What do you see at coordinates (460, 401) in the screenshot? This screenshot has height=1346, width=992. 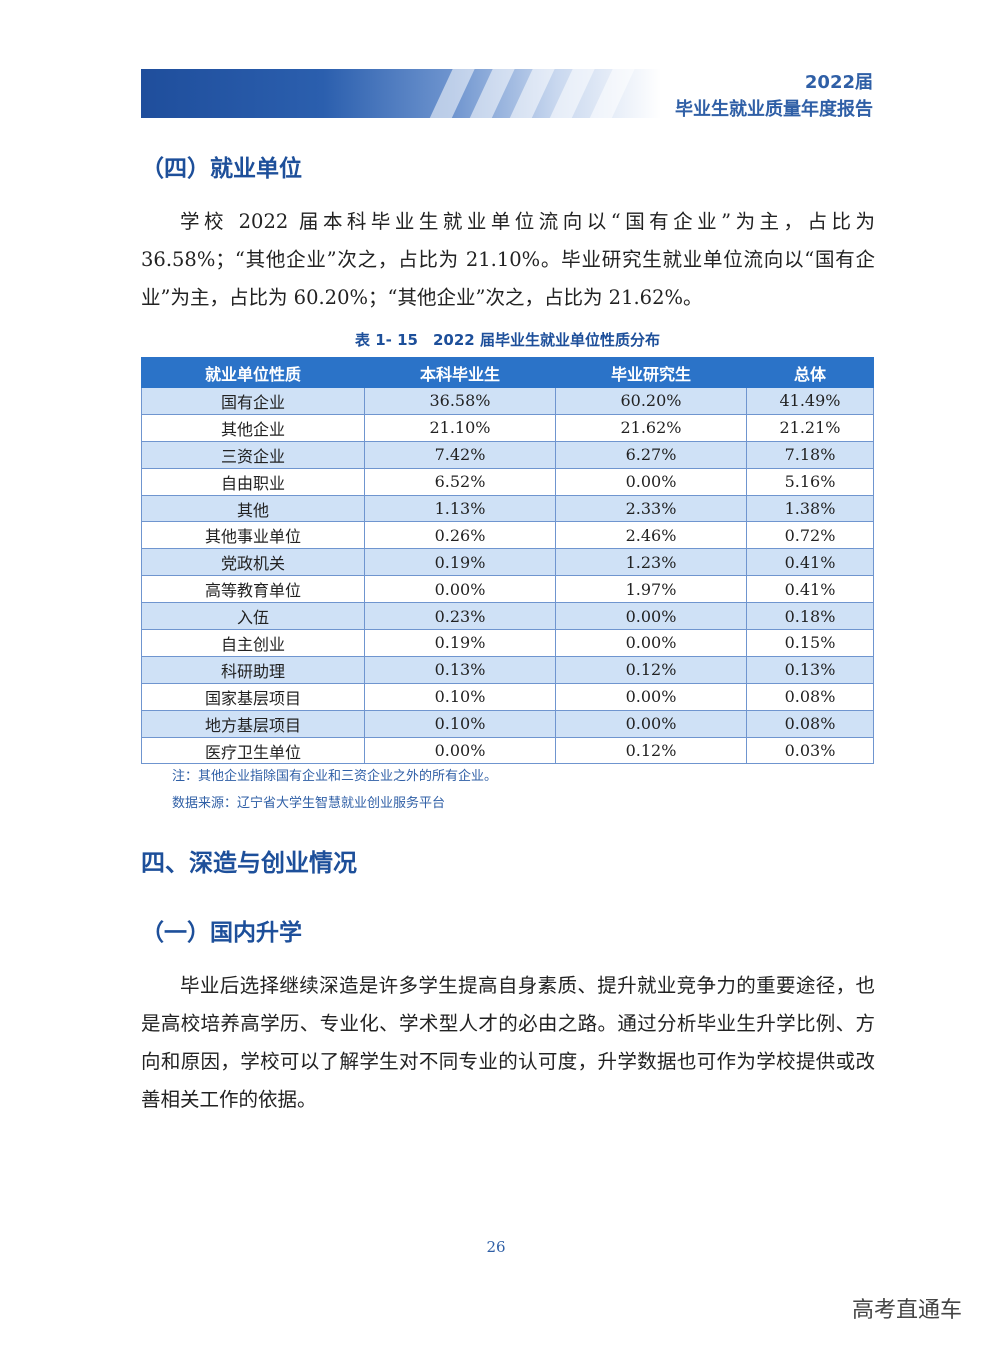 I see `table-cell: 36.58%` at bounding box center [460, 401].